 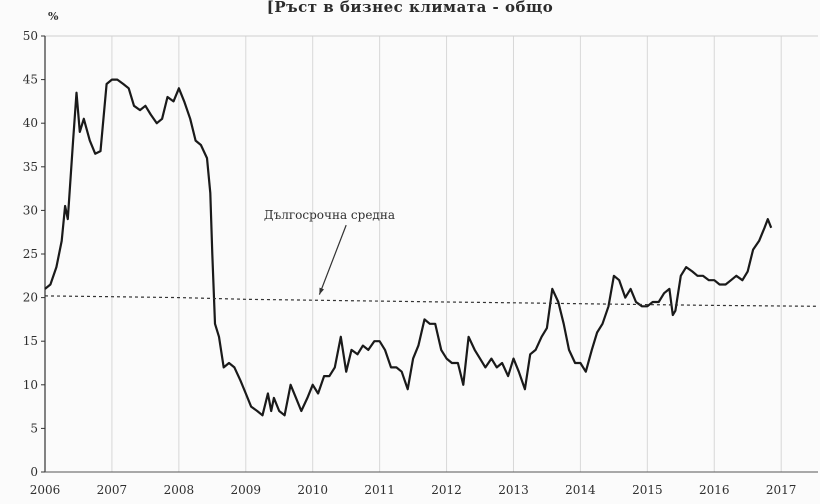 I want to click on annotation-arrowhead, so click(x=322, y=291).